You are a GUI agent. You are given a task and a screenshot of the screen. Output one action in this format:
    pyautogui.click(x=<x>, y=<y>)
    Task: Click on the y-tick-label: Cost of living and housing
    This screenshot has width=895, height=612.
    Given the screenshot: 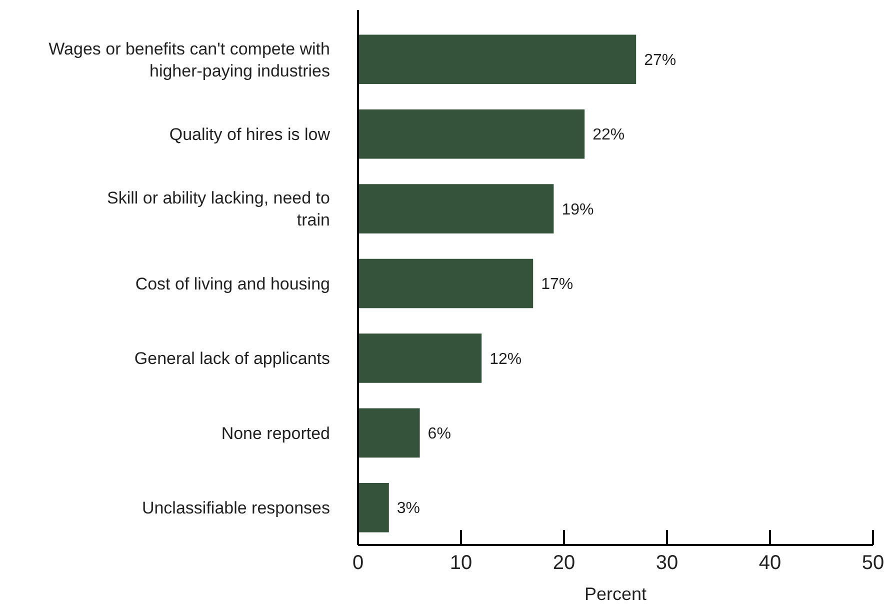 What is the action you would take?
    pyautogui.click(x=232, y=284)
    